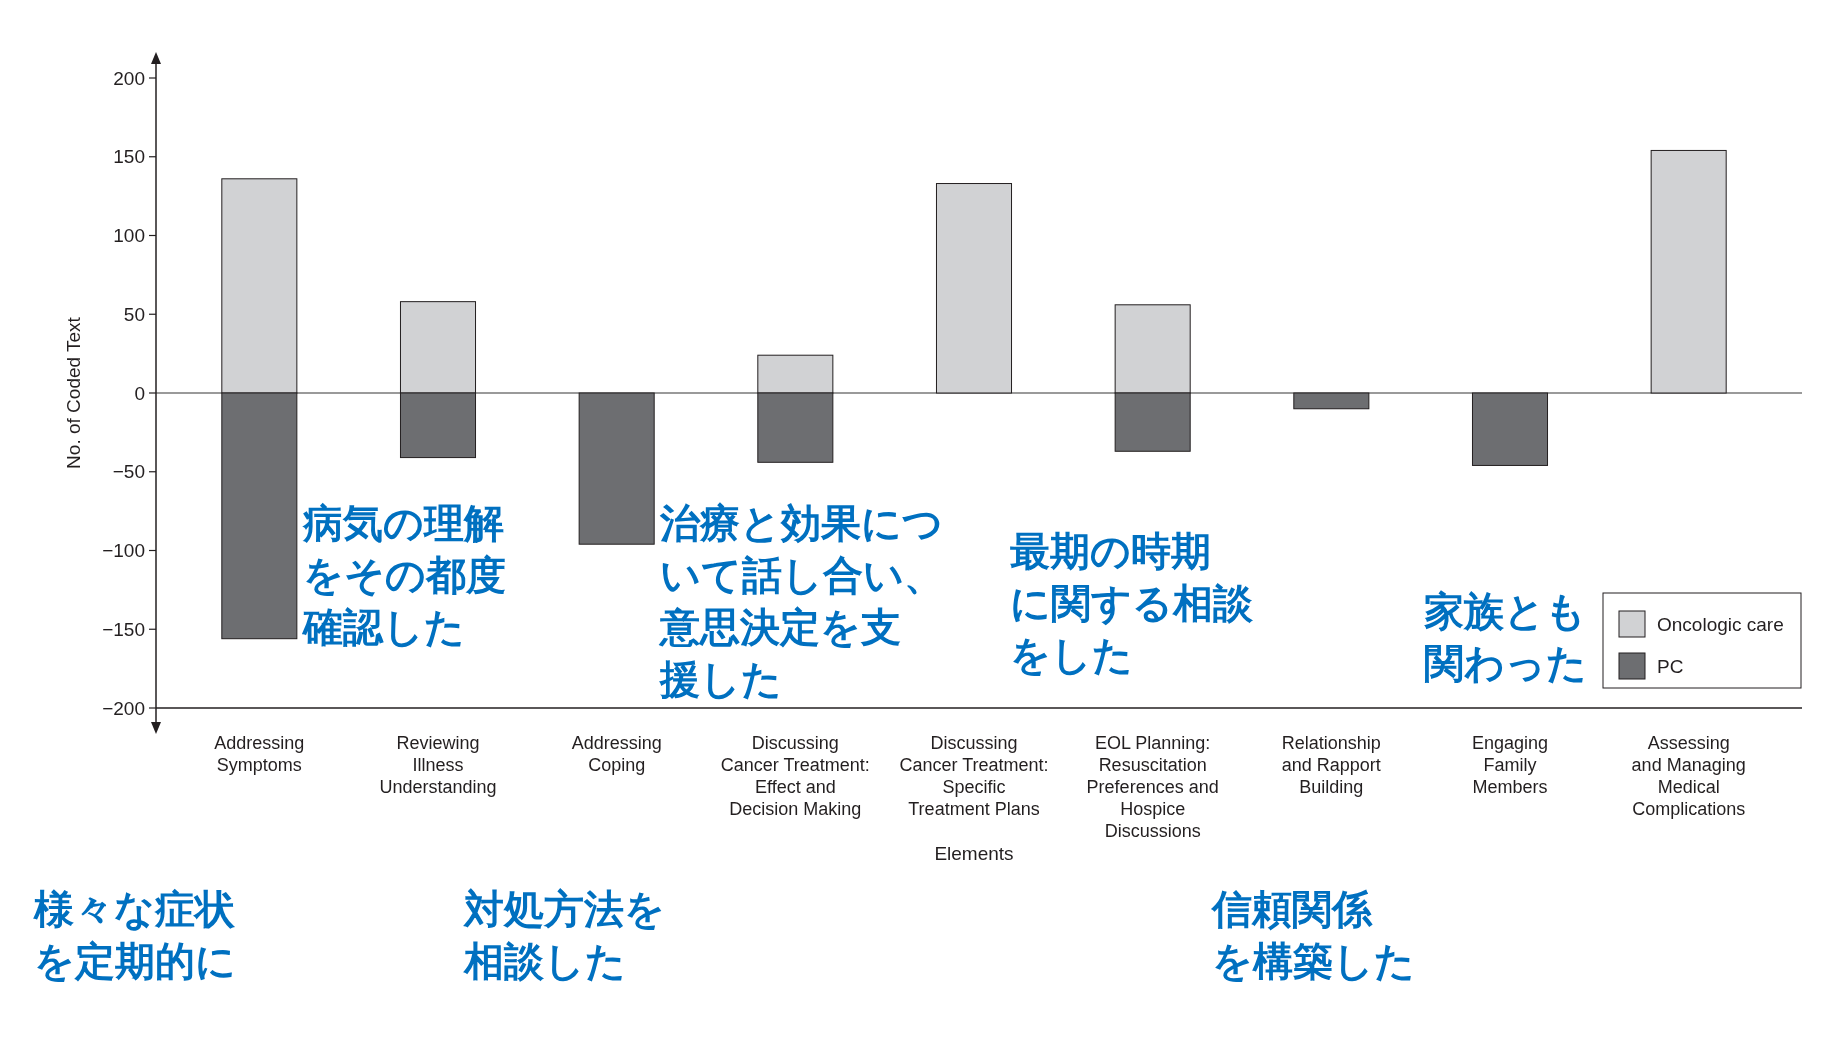 The height and width of the screenshot is (1059, 1841). Describe the element at coordinates (123, 708) in the screenshot. I see `y-tick-label: −200` at that location.